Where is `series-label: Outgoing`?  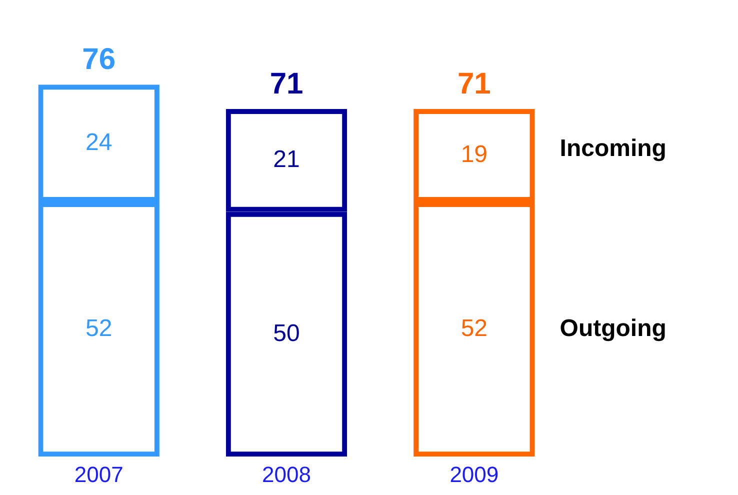
series-label: Outgoing is located at coordinates (613, 328).